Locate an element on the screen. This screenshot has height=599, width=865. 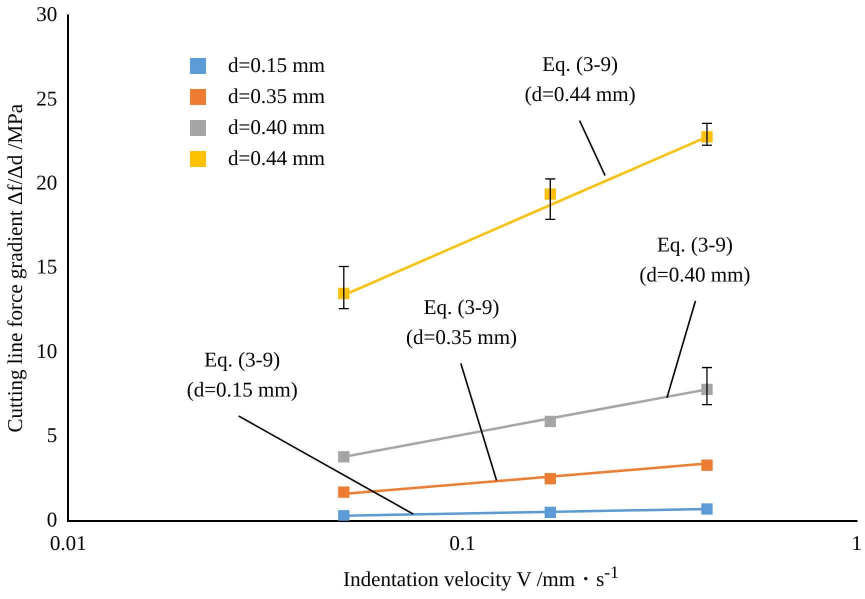
y-tick-label: 30 is located at coordinates (47, 14).